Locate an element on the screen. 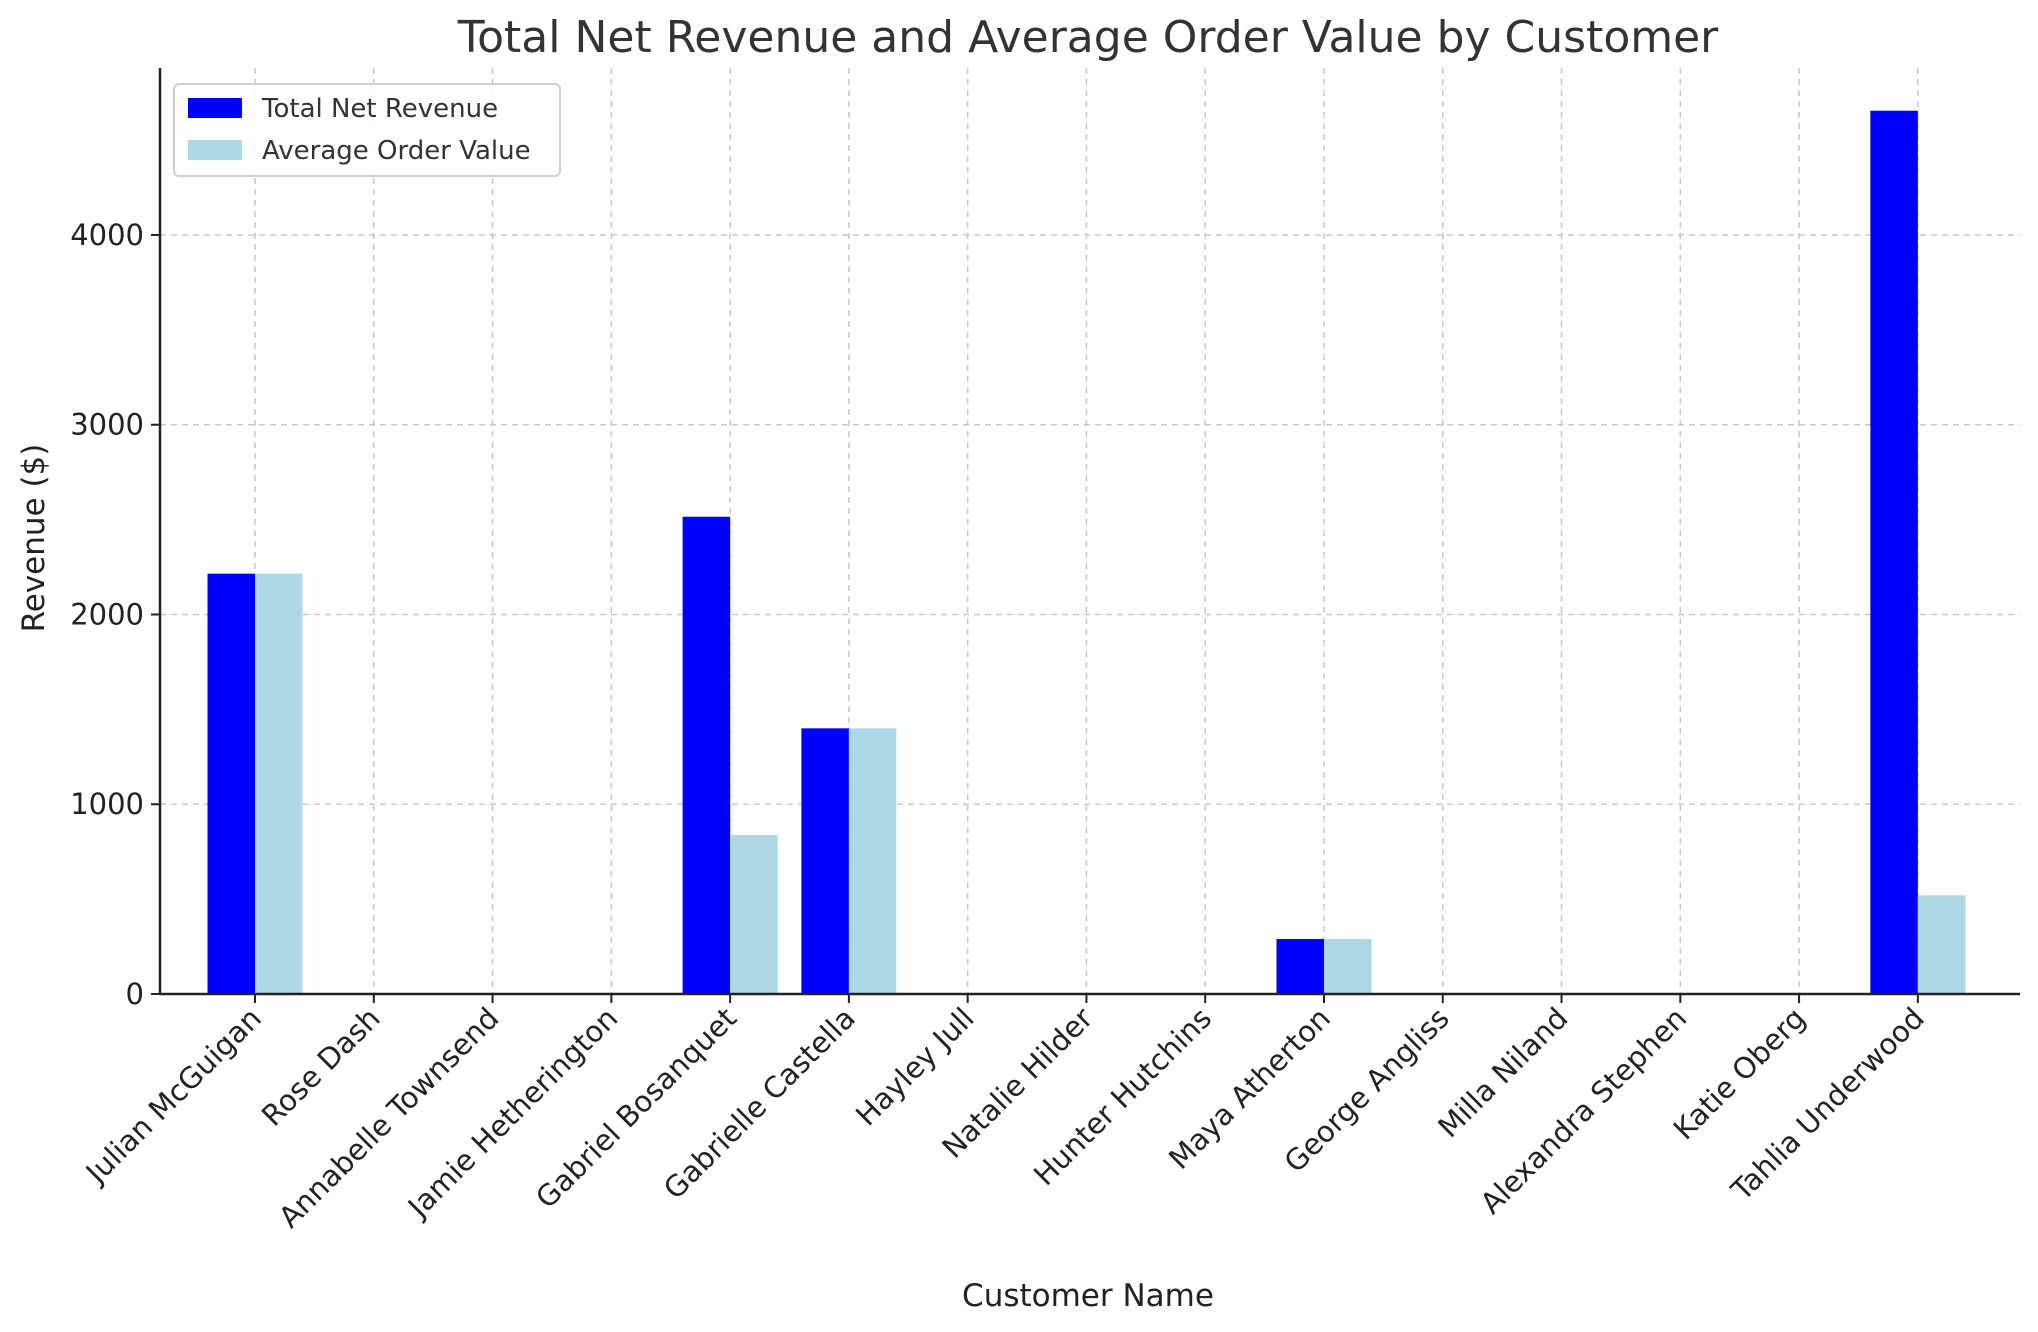 This screenshot has height=1332, width=2038. y-tick-label: 2000 is located at coordinates (107, 614).